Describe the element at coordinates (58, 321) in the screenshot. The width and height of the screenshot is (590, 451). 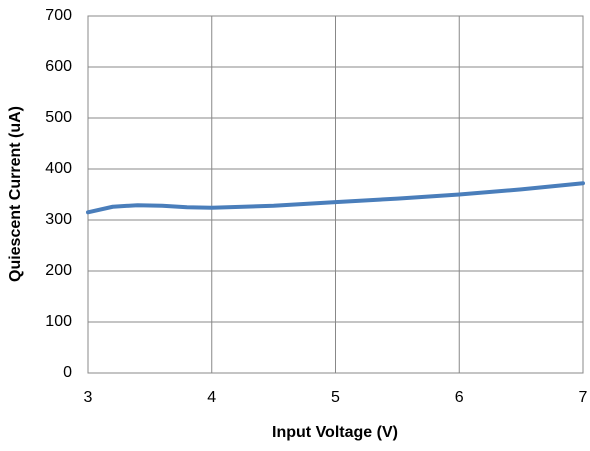
I see `y-tick-label: 100` at that location.